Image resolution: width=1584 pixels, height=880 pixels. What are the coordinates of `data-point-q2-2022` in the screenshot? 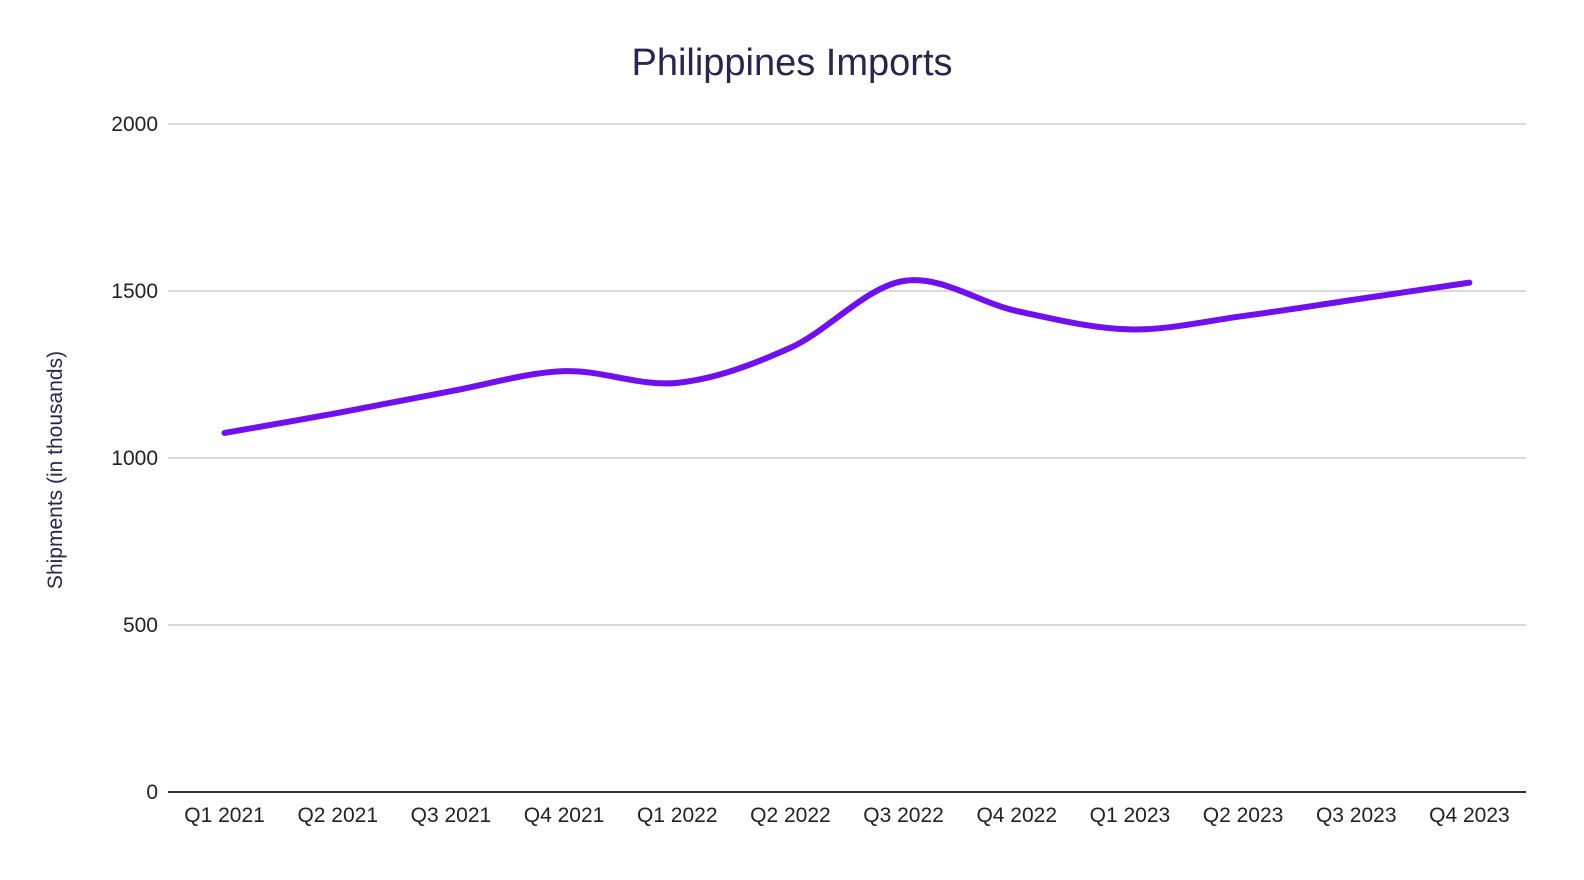 It's located at (790, 348).